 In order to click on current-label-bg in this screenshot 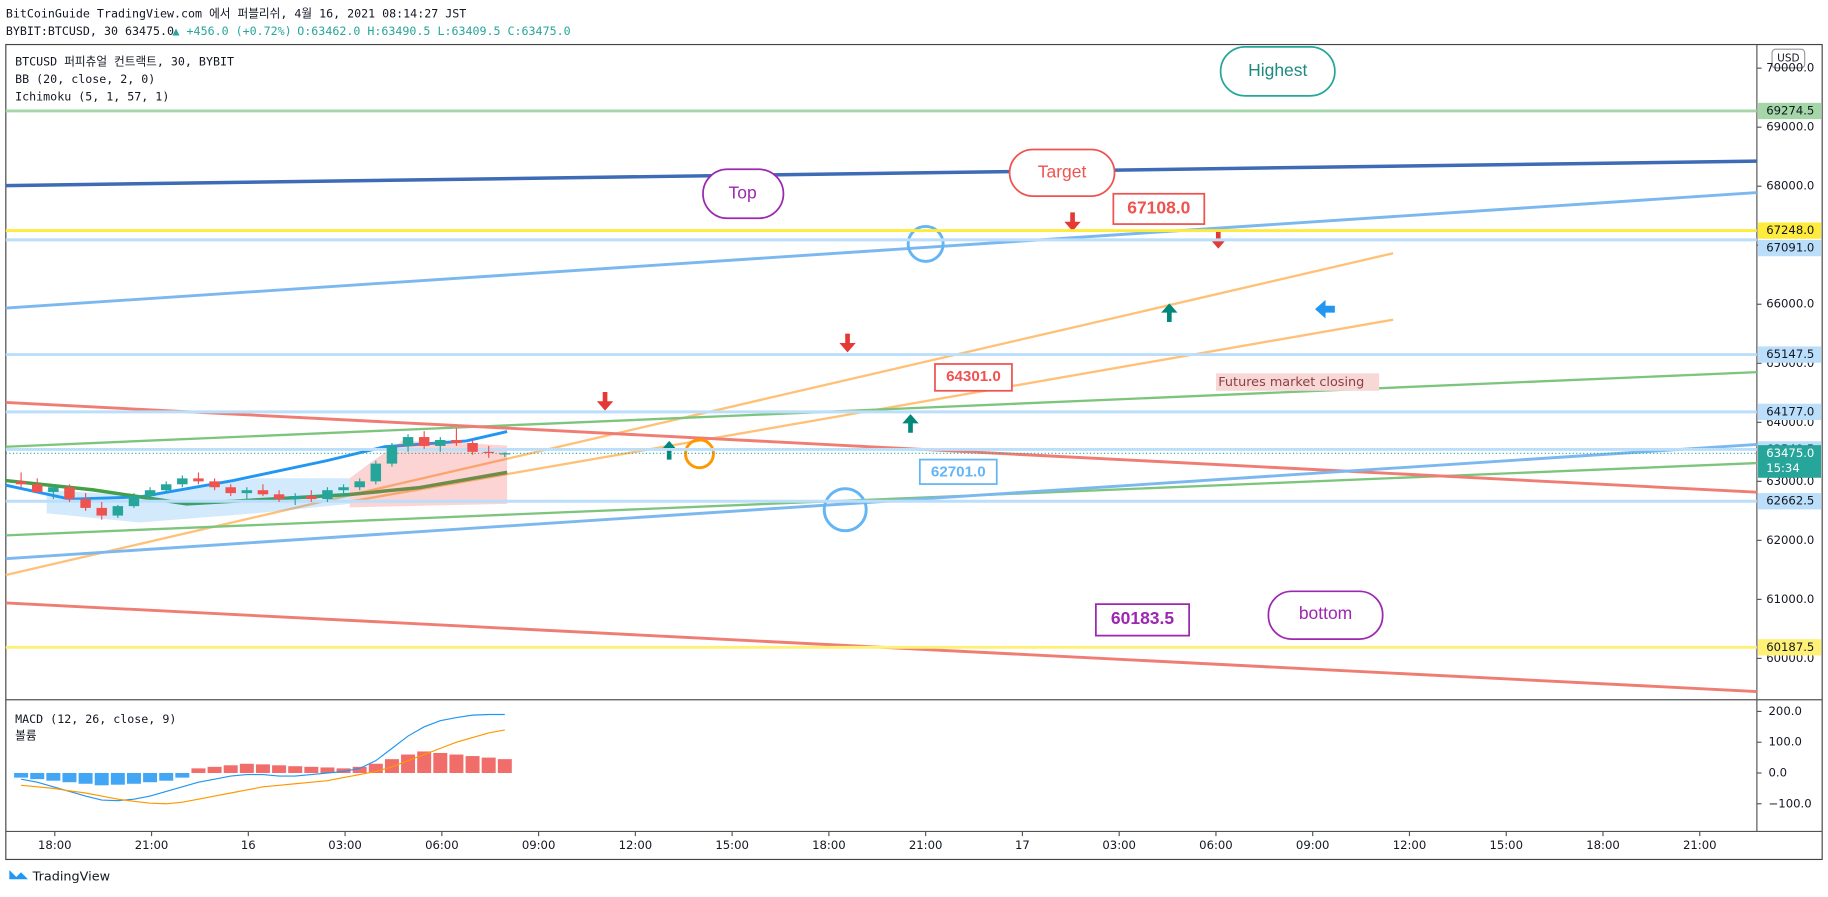, I will do `click(1790, 461)`.